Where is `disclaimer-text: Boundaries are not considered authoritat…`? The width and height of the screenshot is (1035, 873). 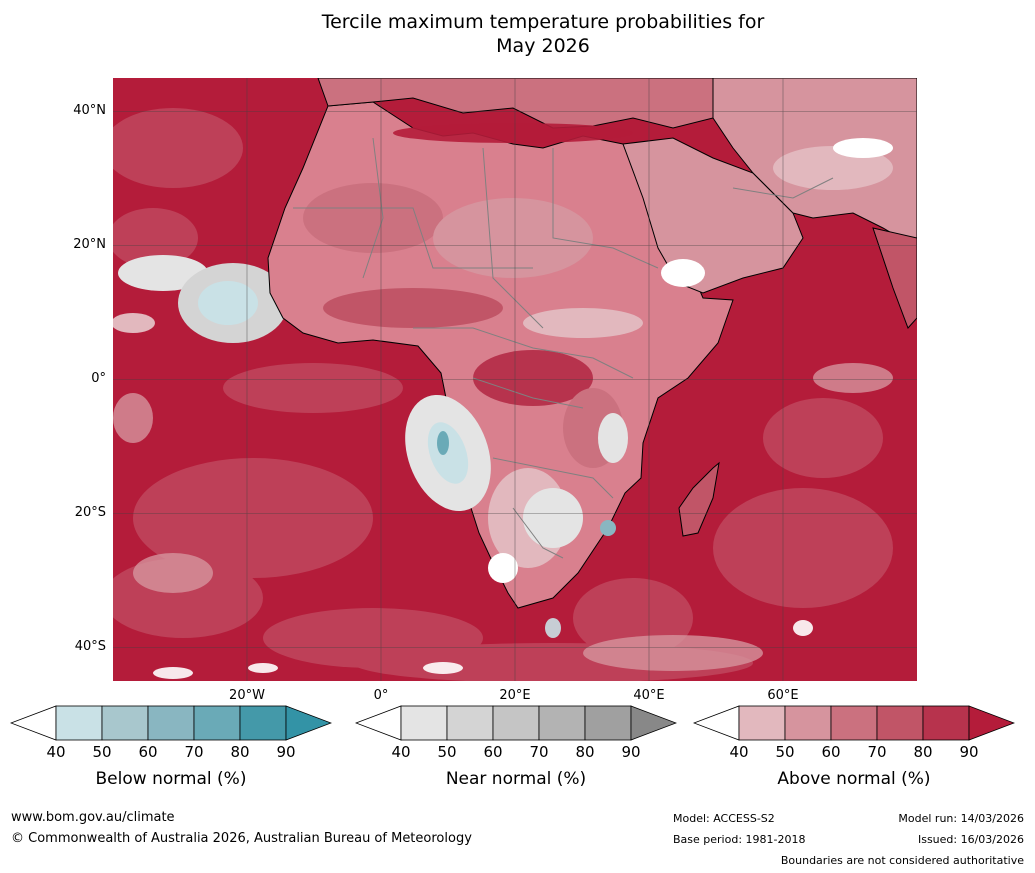 disclaimer-text: Boundaries are not considered authoritat… is located at coordinates (902, 860).